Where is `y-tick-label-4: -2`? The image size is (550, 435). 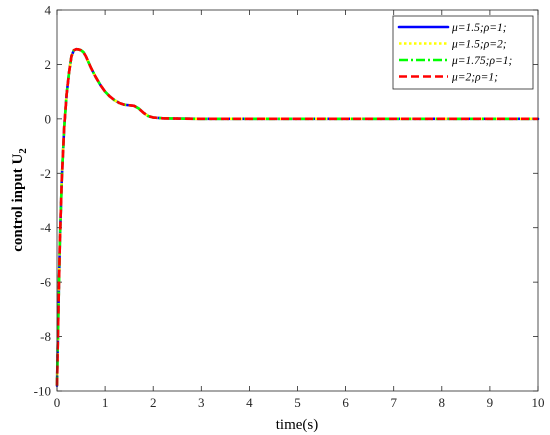
y-tick-label-4: -2 is located at coordinates (45, 173).